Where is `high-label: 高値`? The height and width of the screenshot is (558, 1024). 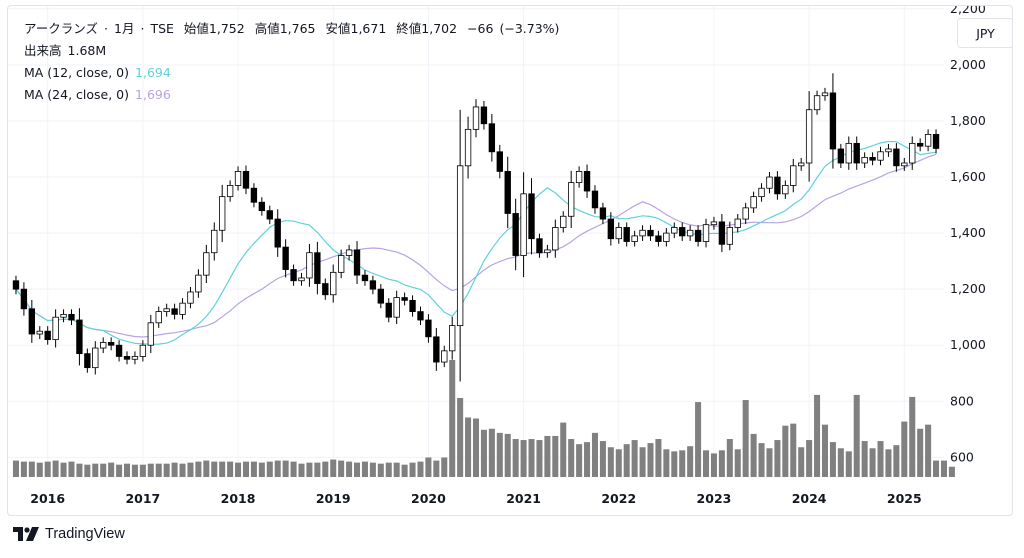 high-label: 高値 is located at coordinates (267, 28).